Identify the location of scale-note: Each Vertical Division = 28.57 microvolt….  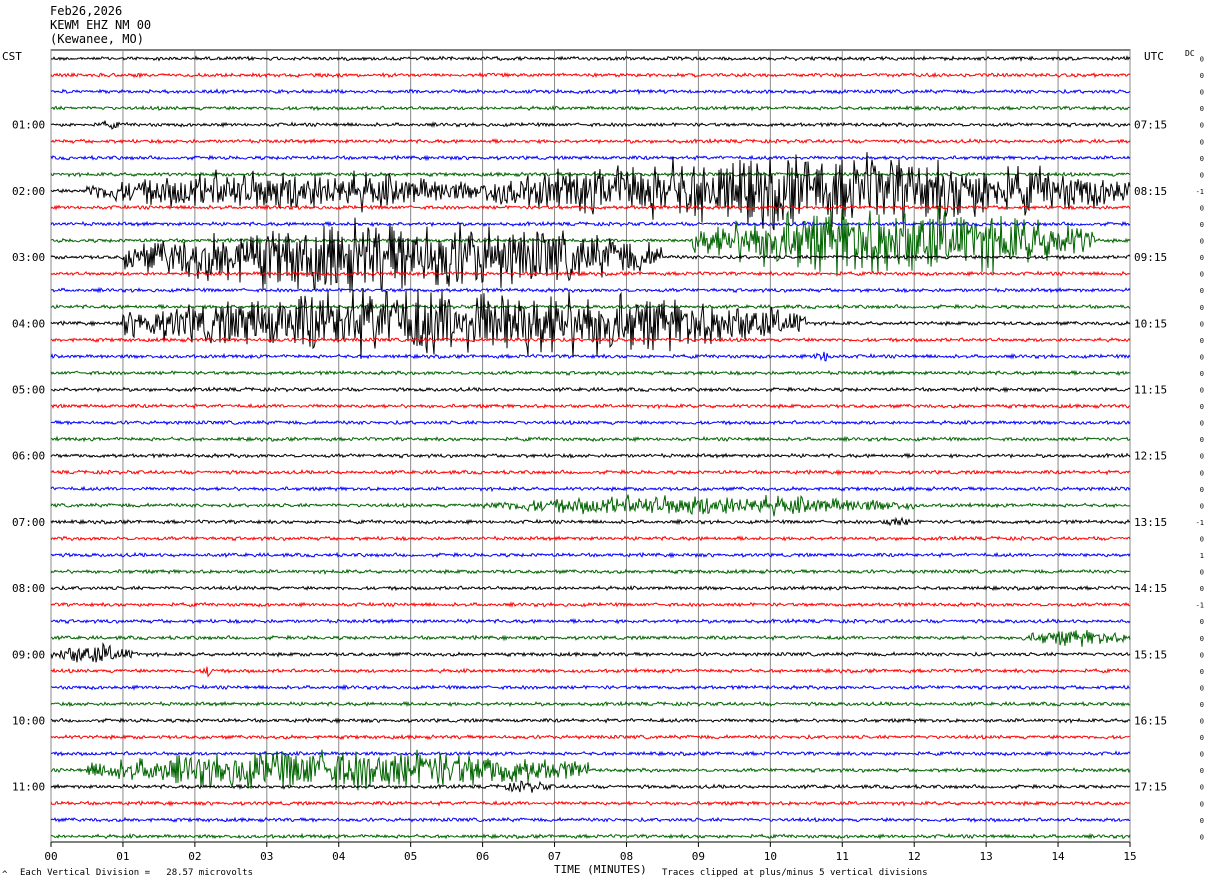
(136, 873).